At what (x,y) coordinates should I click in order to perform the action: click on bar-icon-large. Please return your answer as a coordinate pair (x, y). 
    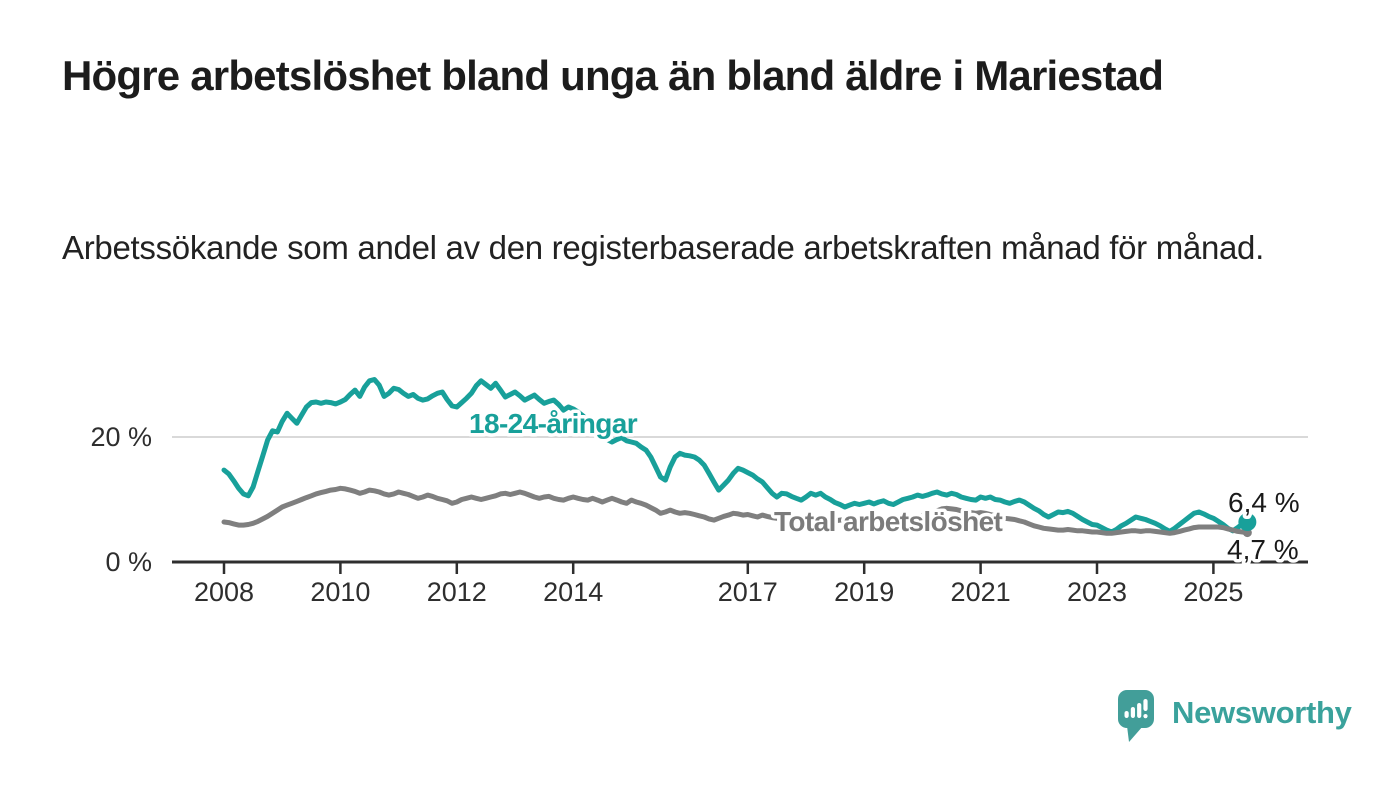
    Looking at the image, I should click on (1139, 710).